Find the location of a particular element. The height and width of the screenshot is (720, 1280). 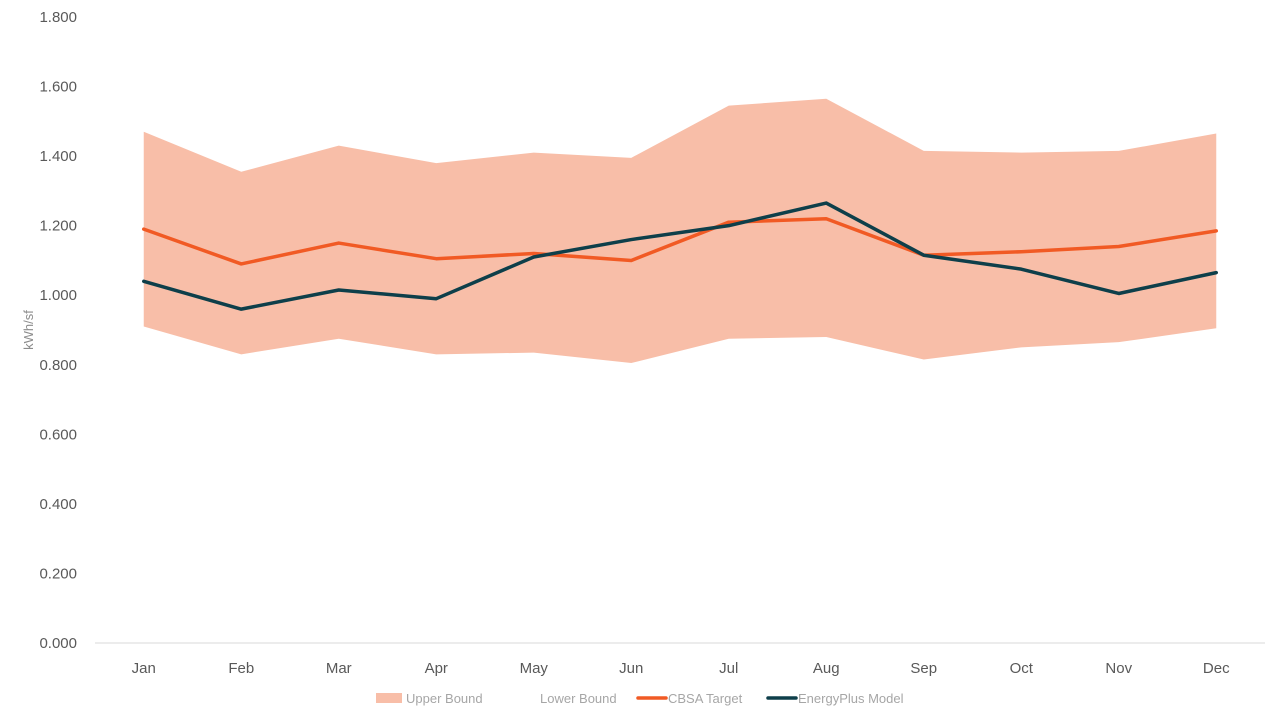

legend-label-cbsa-target: CBSA Target is located at coordinates (705, 698).